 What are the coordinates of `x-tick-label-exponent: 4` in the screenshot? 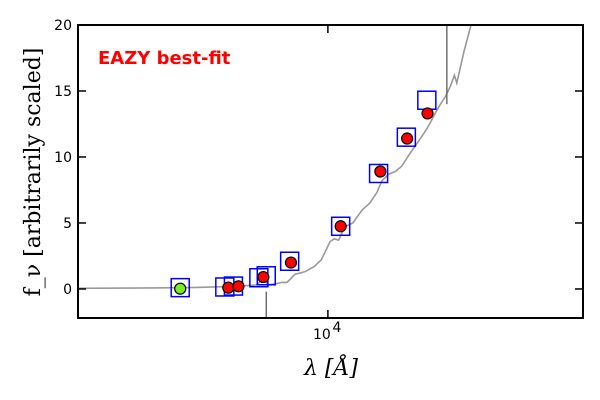 It's located at (336, 328).